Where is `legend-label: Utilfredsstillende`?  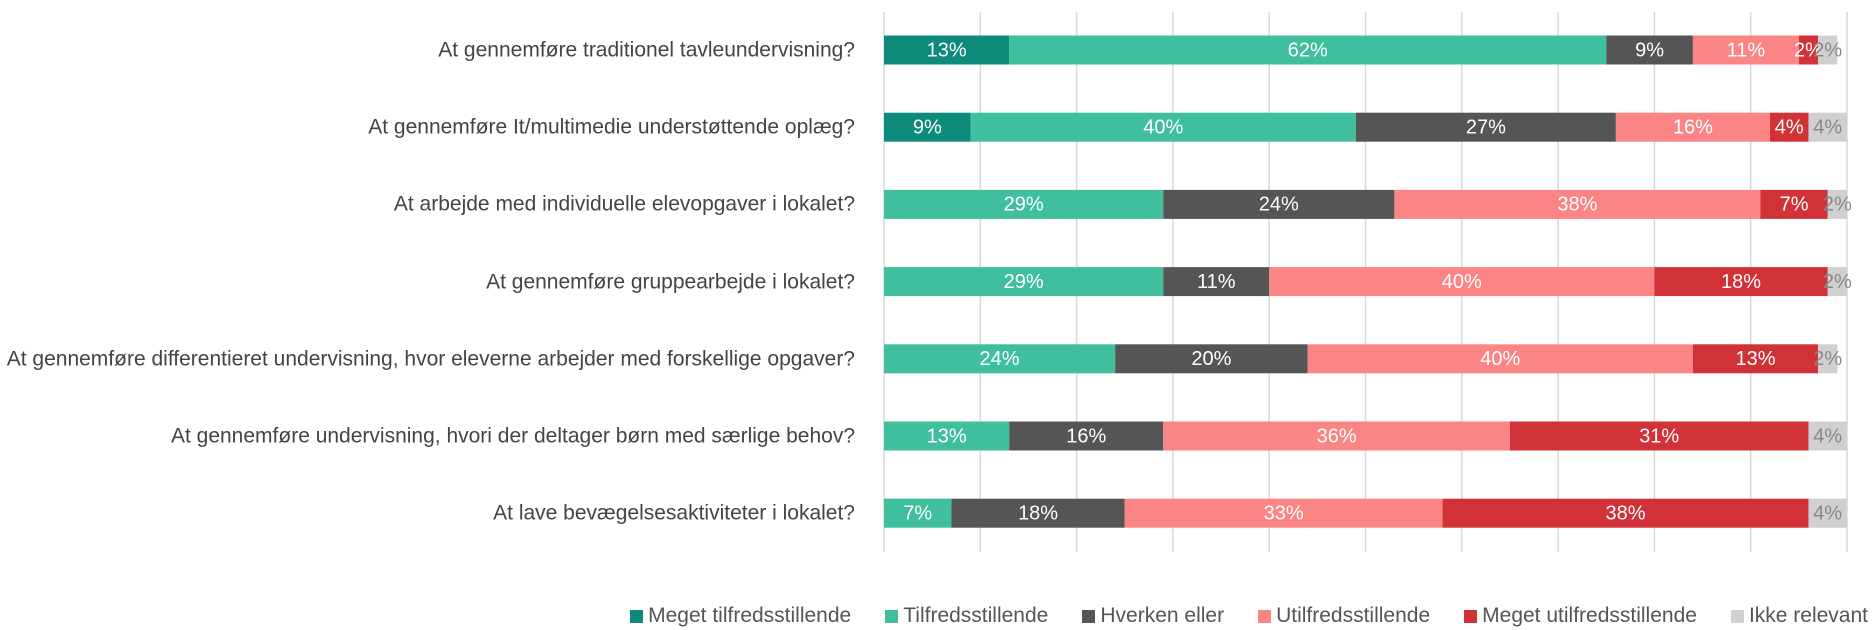 legend-label: Utilfredsstillende is located at coordinates (1353, 615).